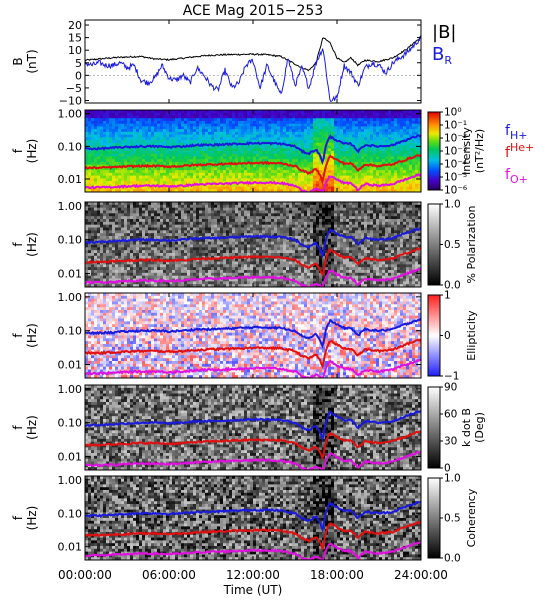 The height and width of the screenshot is (600, 550). I want to click on colorbar: 1.0 0.5 0.0 % Polarization, so click(452, 245).